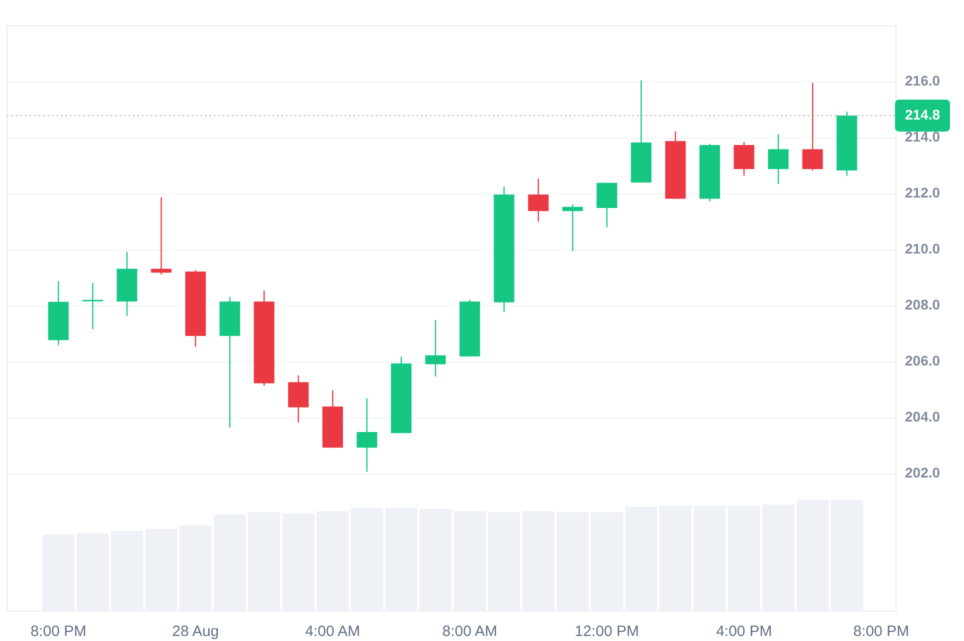 This screenshot has width=964, height=641. Describe the element at coordinates (922, 136) in the screenshot. I see `y-tick-label: 214.0` at that location.